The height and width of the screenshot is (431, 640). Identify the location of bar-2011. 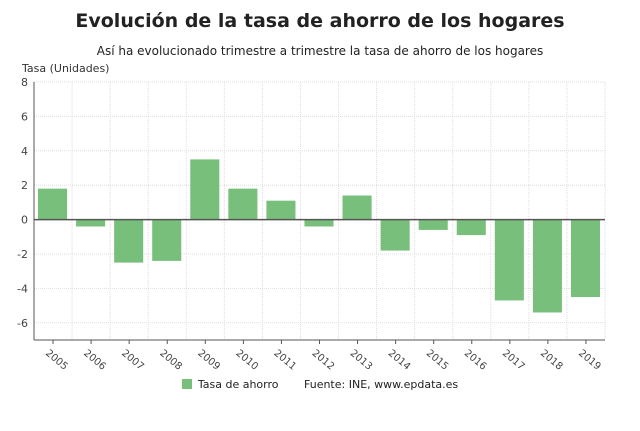
(281, 210).